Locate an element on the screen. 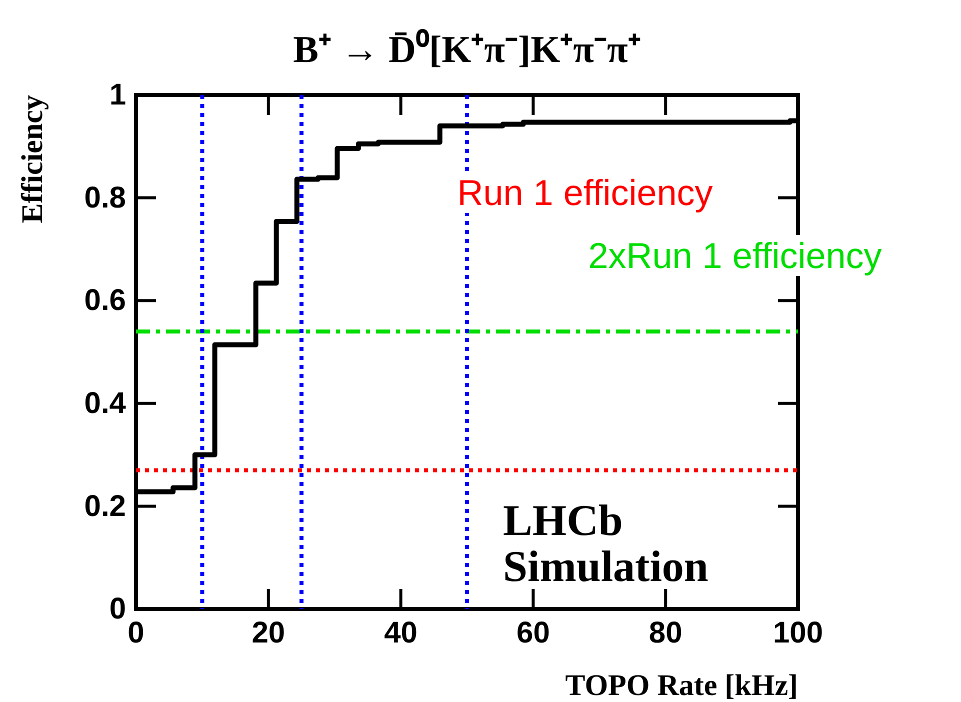  ref-line-label: Run 1 efficiency is located at coordinates (585, 192).